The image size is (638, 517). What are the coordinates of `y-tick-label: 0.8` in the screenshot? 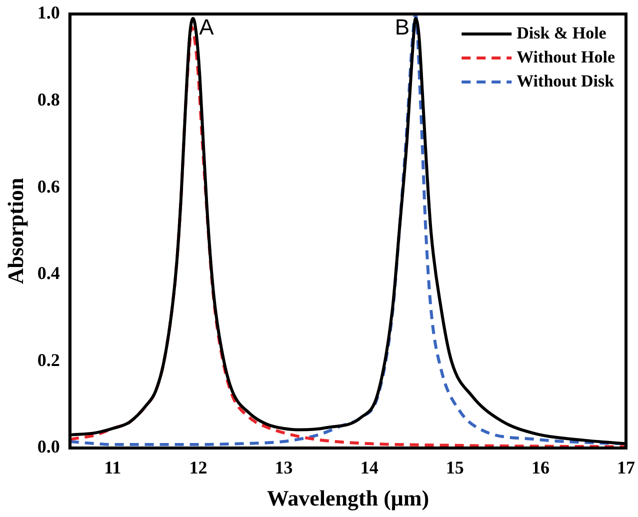 It's located at (48, 99).